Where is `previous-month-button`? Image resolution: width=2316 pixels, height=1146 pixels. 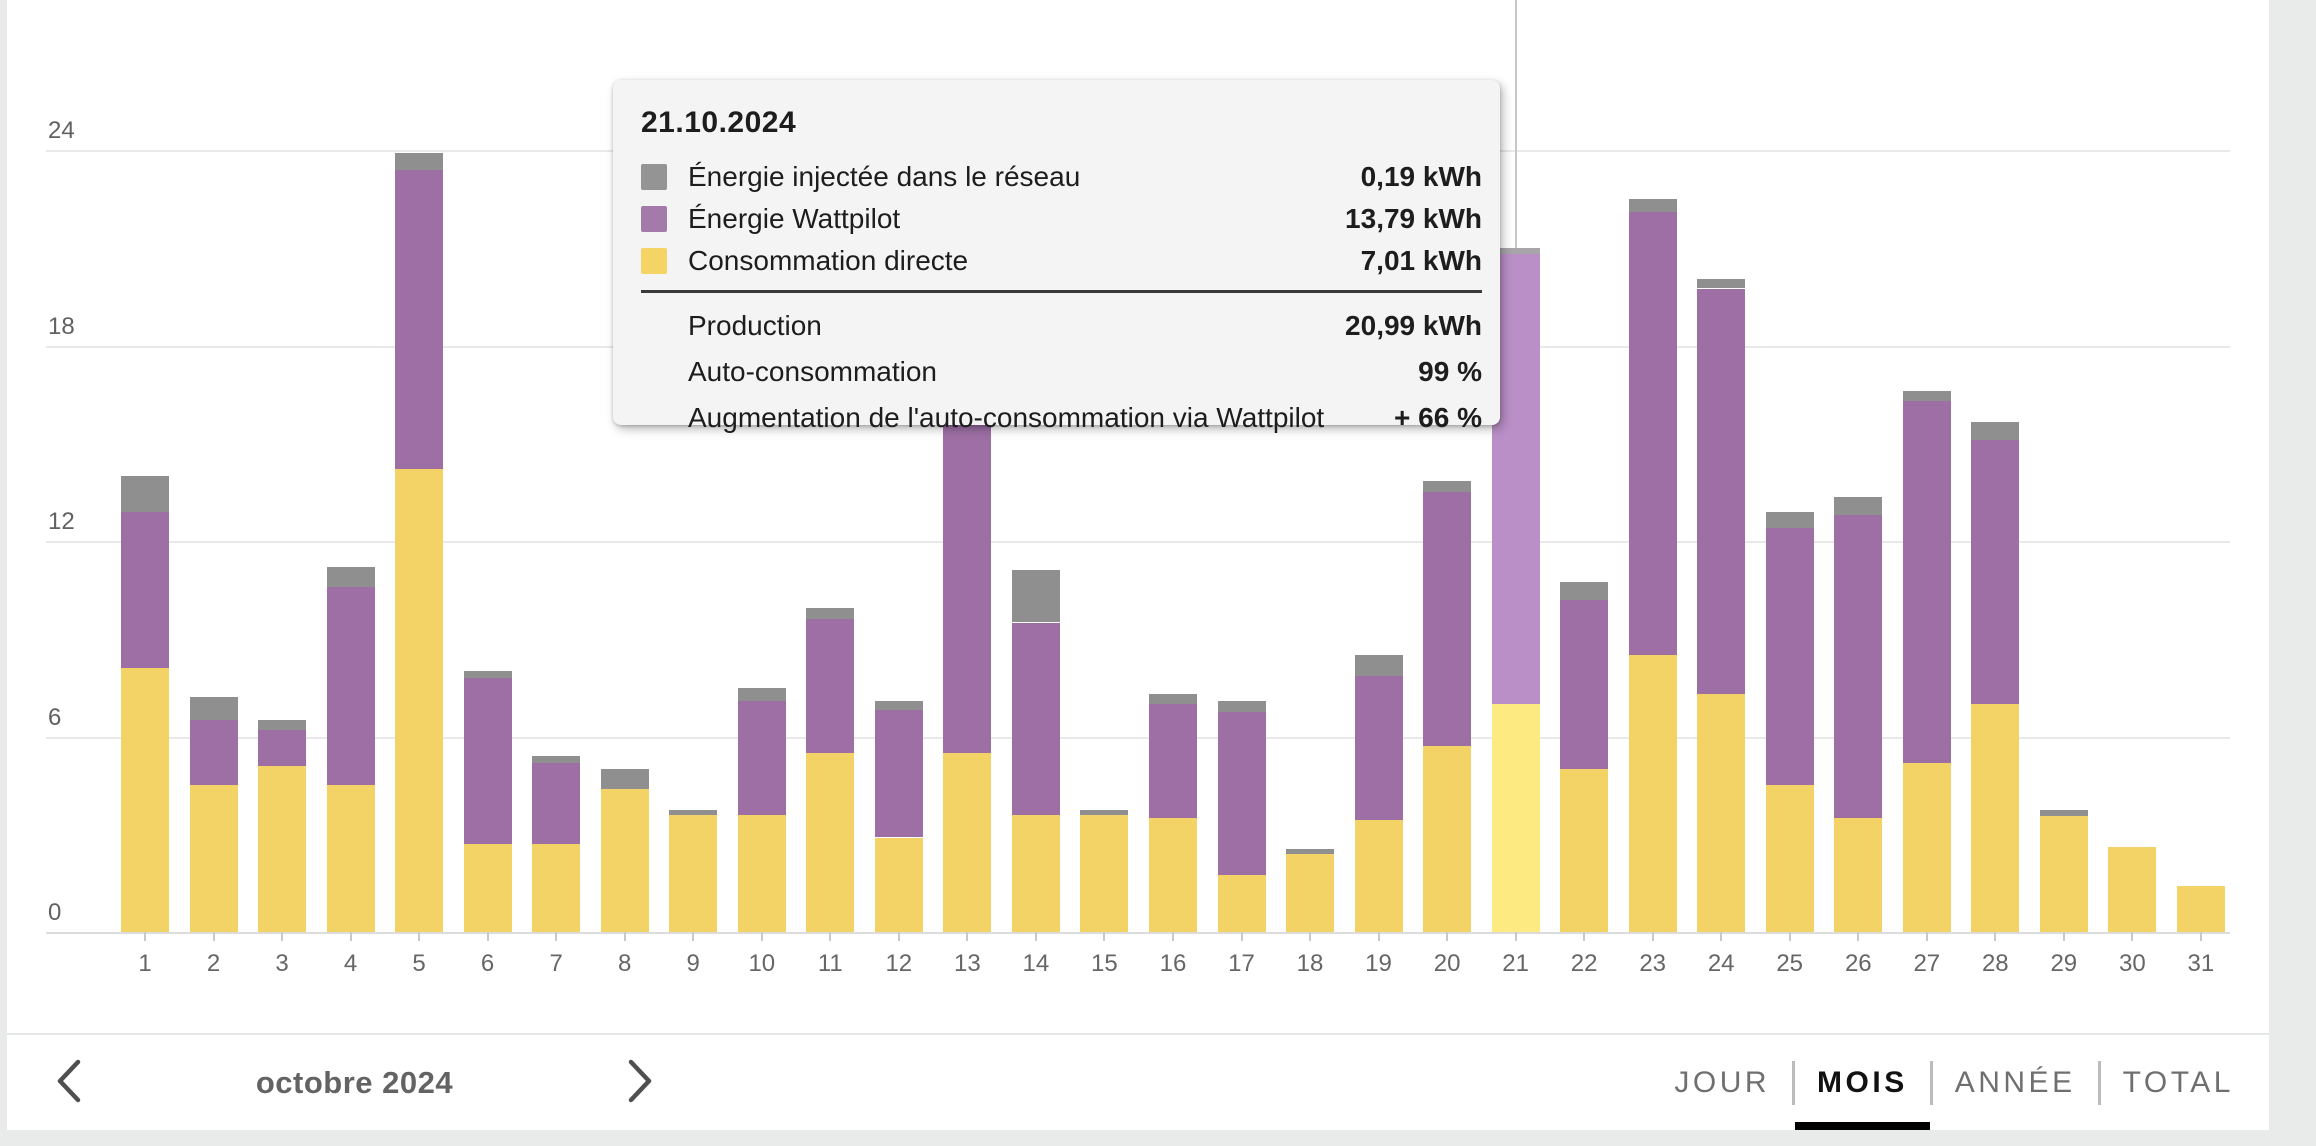
previous-month-button is located at coordinates (69, 1083).